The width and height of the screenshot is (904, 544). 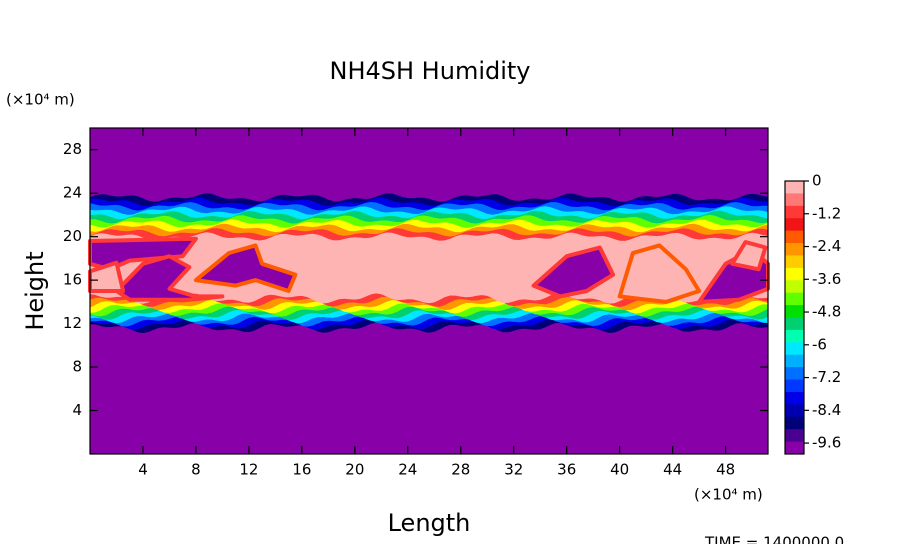 I want to click on colorbar-label: 0, so click(x=817, y=181).